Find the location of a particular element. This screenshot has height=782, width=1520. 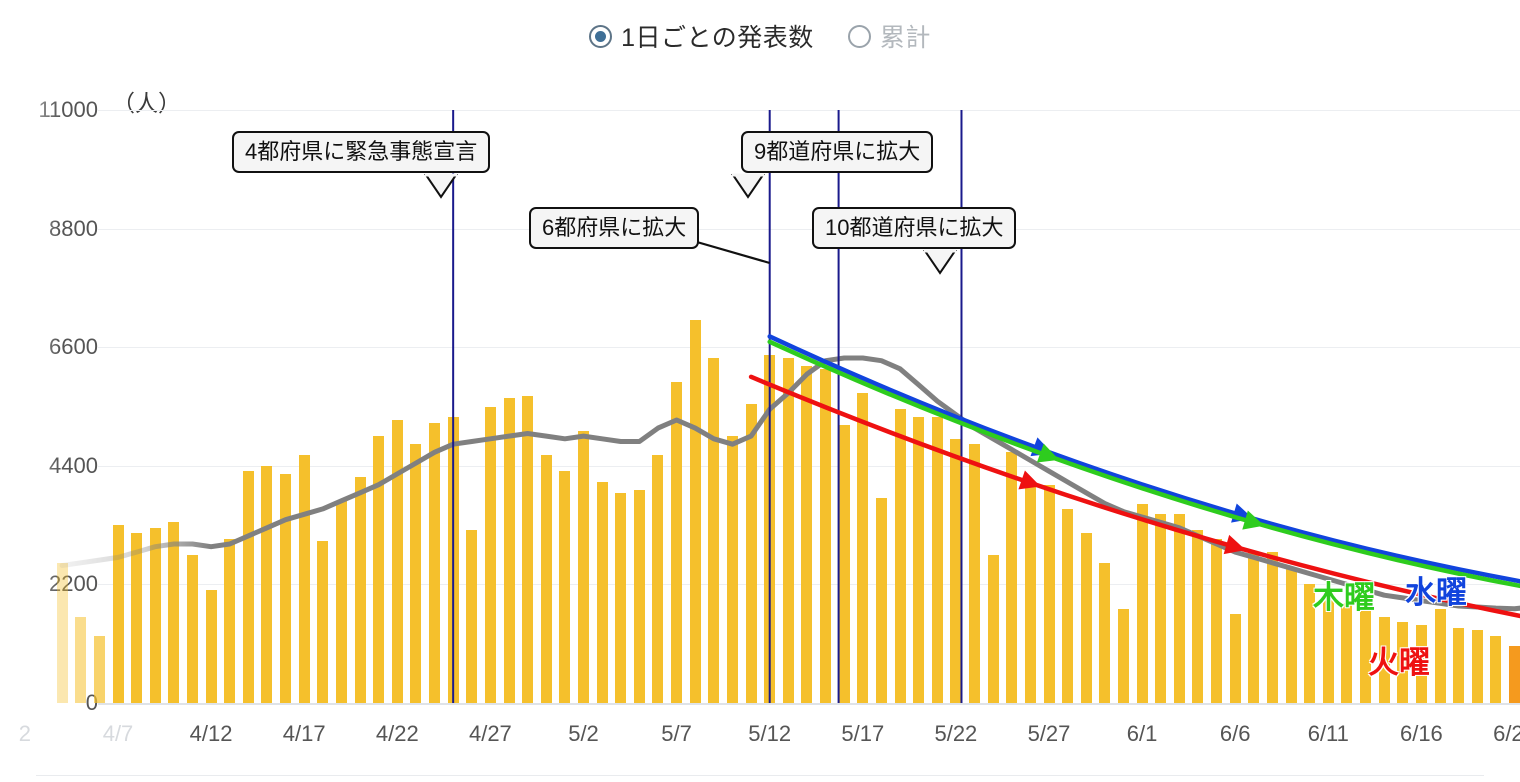

x-axis-tick: 4/12 is located at coordinates (211, 733).